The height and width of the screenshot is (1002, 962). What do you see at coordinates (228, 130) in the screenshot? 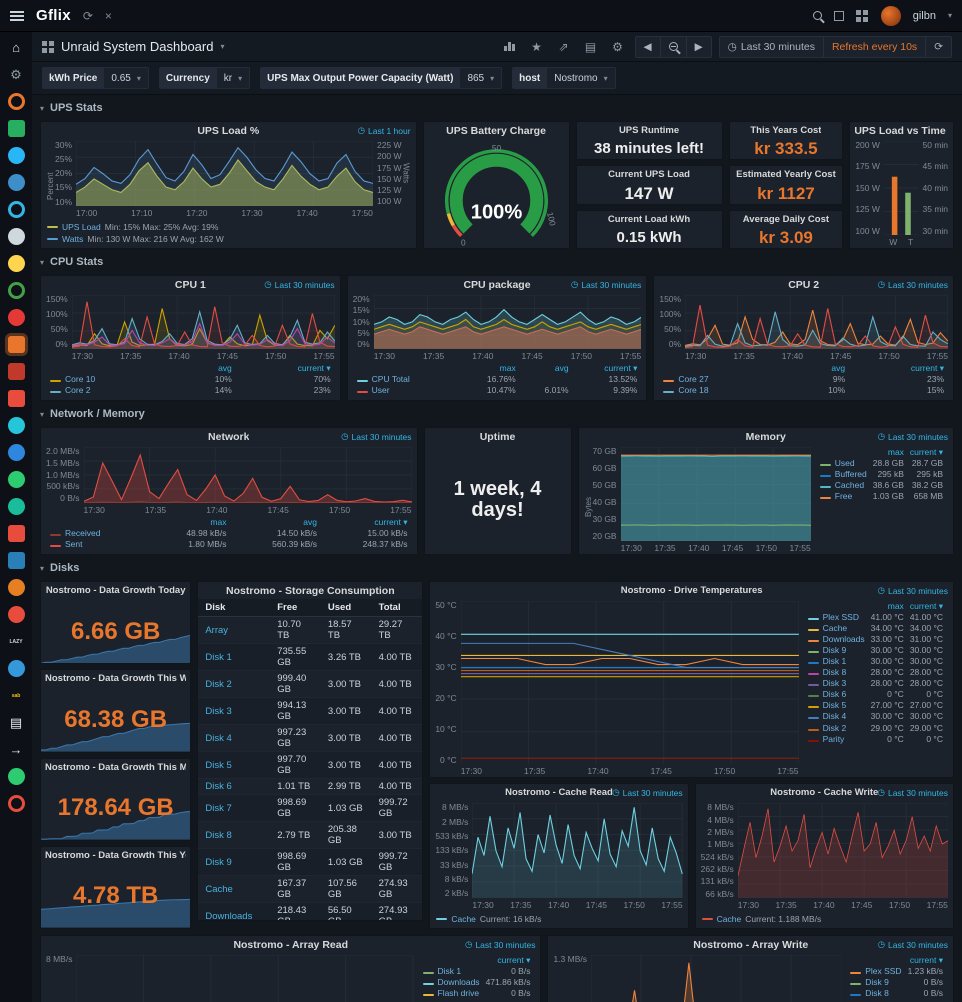
I see `panel-title: UPS Load %` at bounding box center [228, 130].